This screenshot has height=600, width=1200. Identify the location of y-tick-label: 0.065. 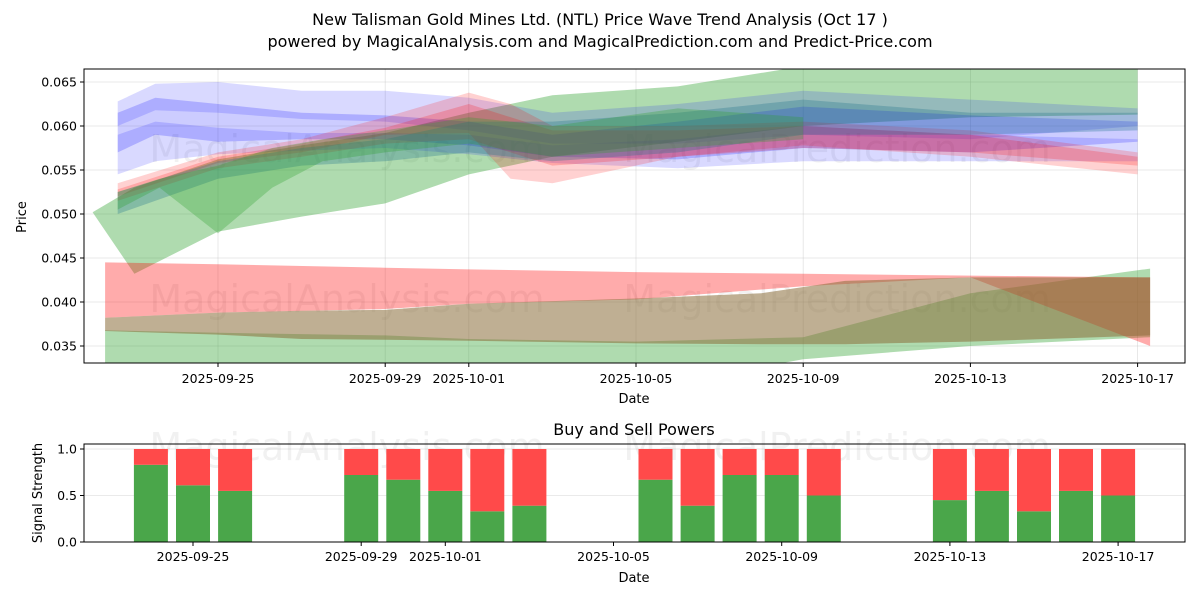
(59, 82).